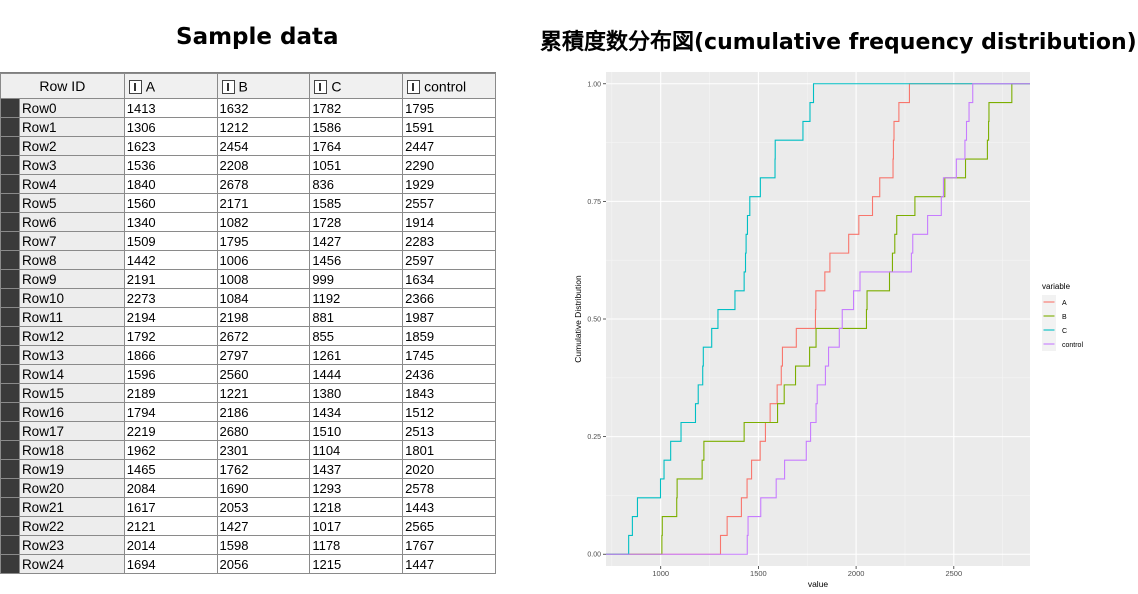 This screenshot has height=594, width=1138. Describe the element at coordinates (170, 260) in the screenshot. I see `a-cell: 1442` at that location.